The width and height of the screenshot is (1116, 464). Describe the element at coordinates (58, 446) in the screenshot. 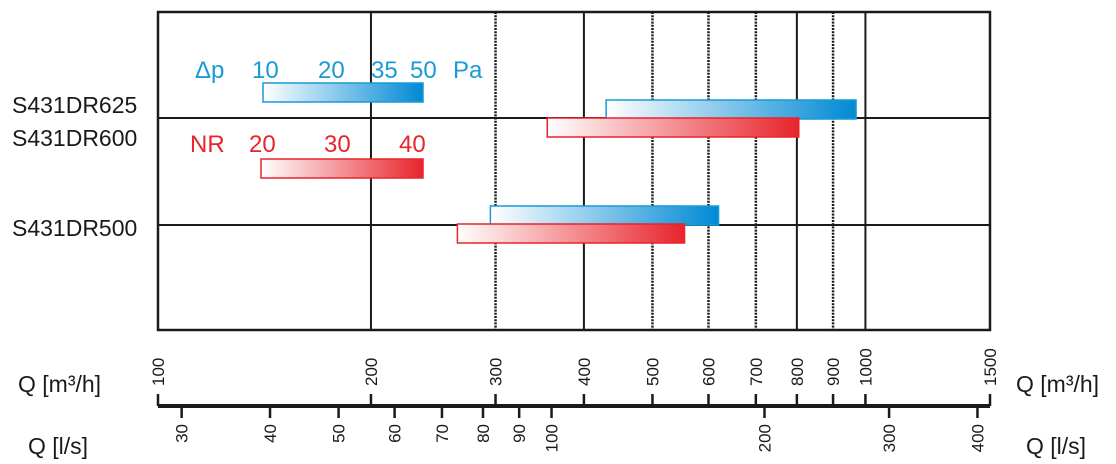

I see `axis-ls-label-left: Q [l/s]` at that location.